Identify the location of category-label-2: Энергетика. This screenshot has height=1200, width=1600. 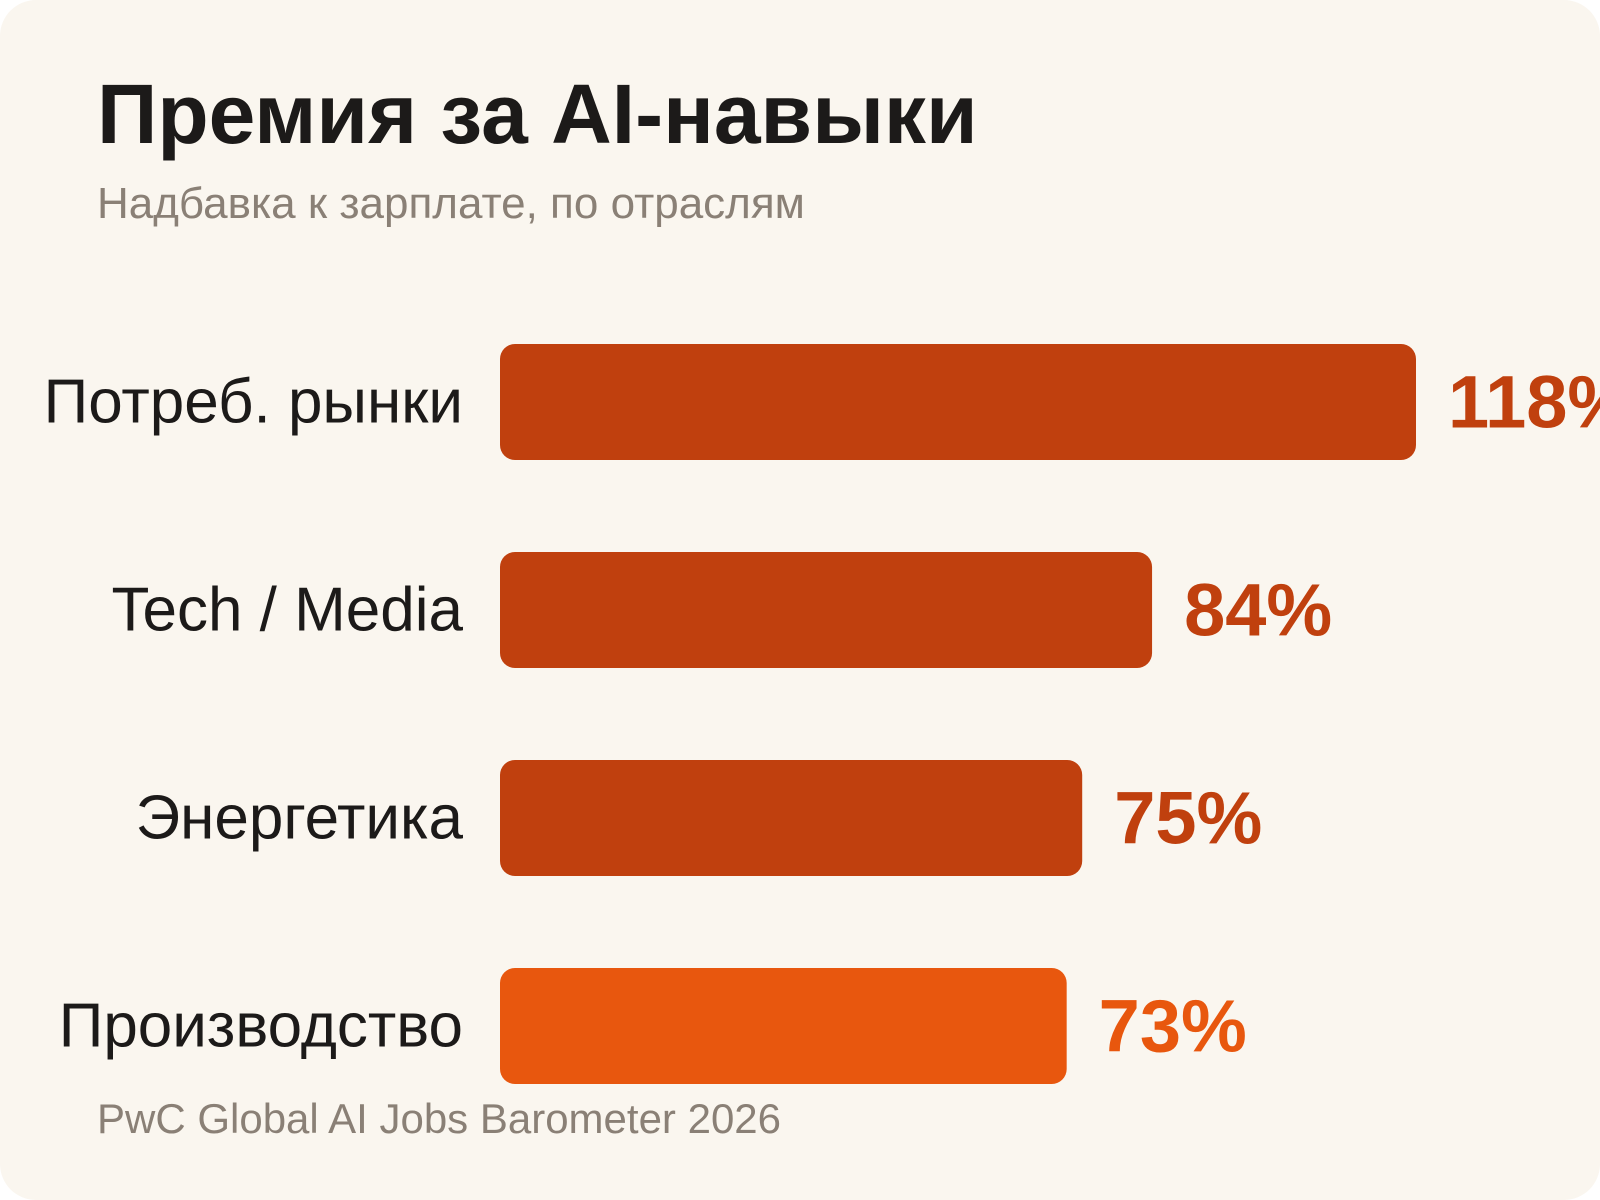
(300, 818).